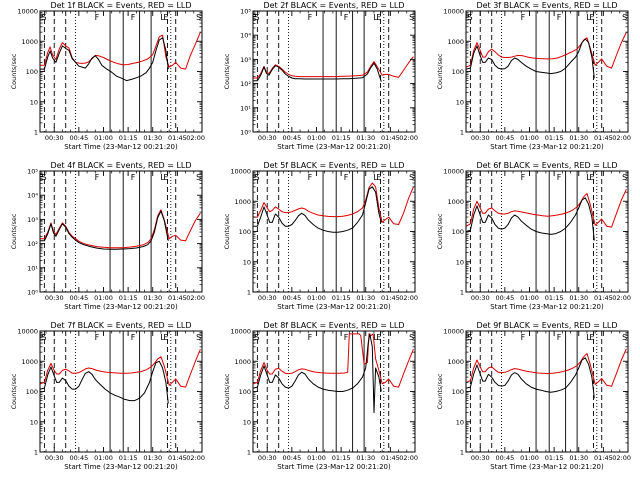 This screenshot has width=640, height=480. Describe the element at coordinates (245, 12) in the screenshot. I see `y-tick-label: 10⁵` at that location.